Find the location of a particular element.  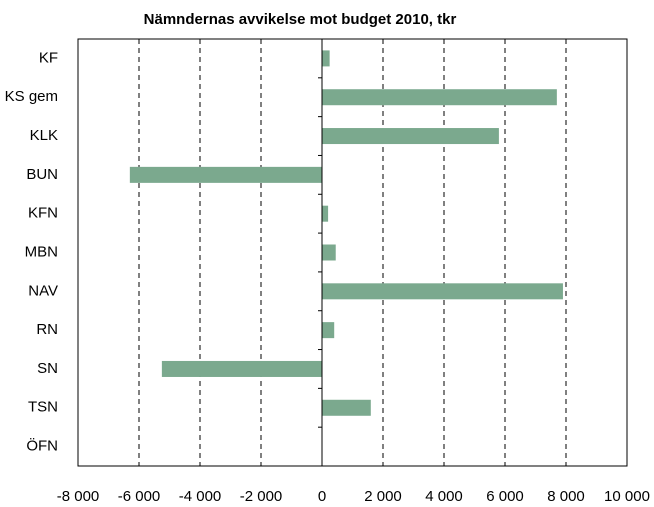

y-tick-label: KLK is located at coordinates (44, 135).